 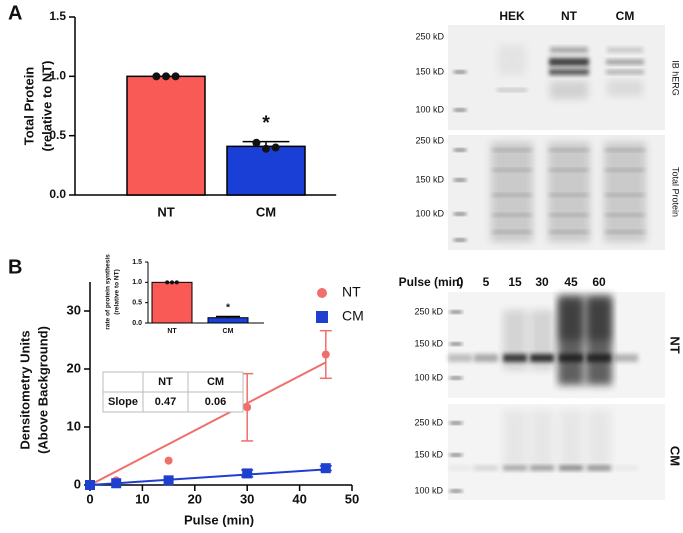 What do you see at coordinates (195, 498) in the screenshot?
I see `x-tick-label: 20` at bounding box center [195, 498].